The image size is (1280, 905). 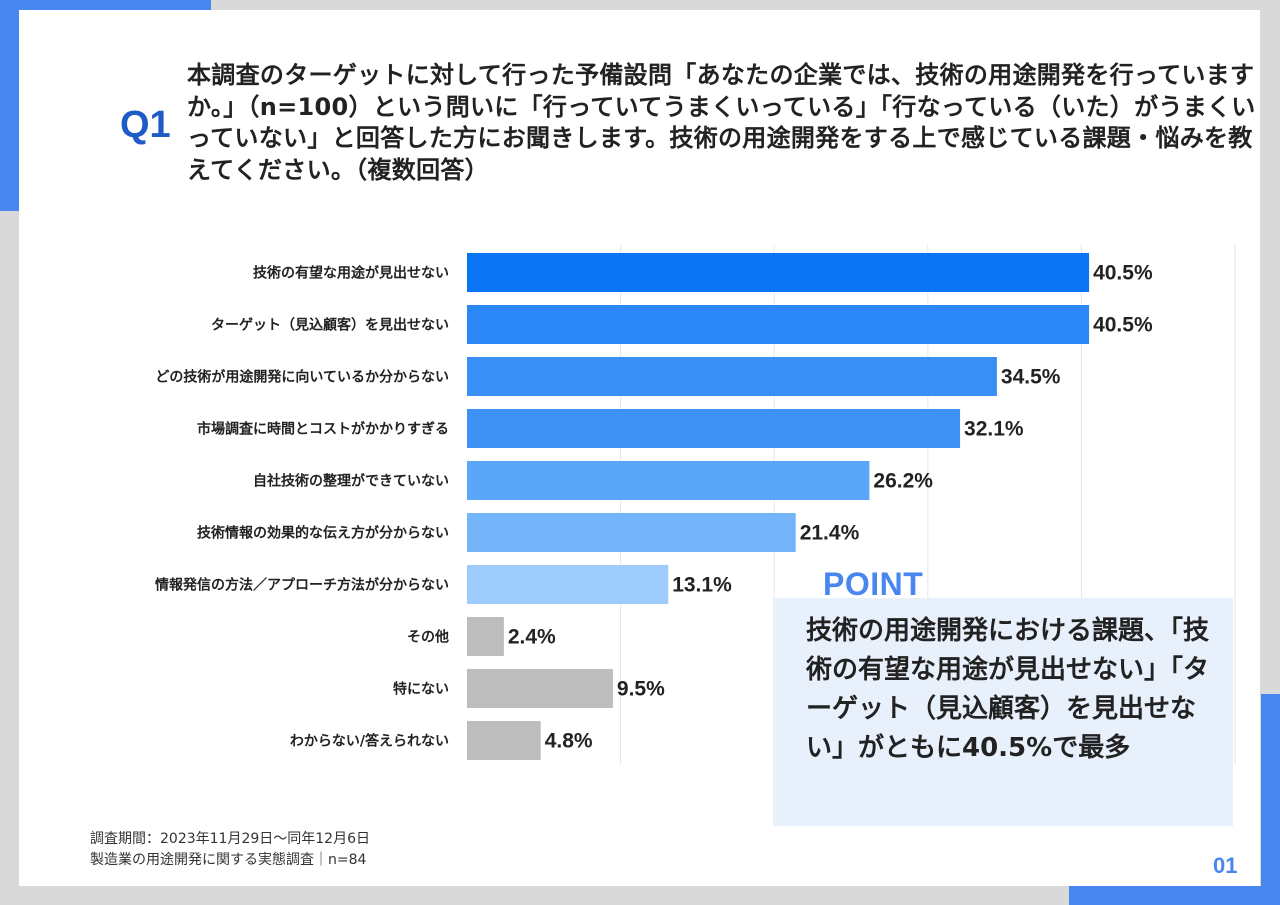 I want to click on corner-accent-top-left, so click(x=9, y=105).